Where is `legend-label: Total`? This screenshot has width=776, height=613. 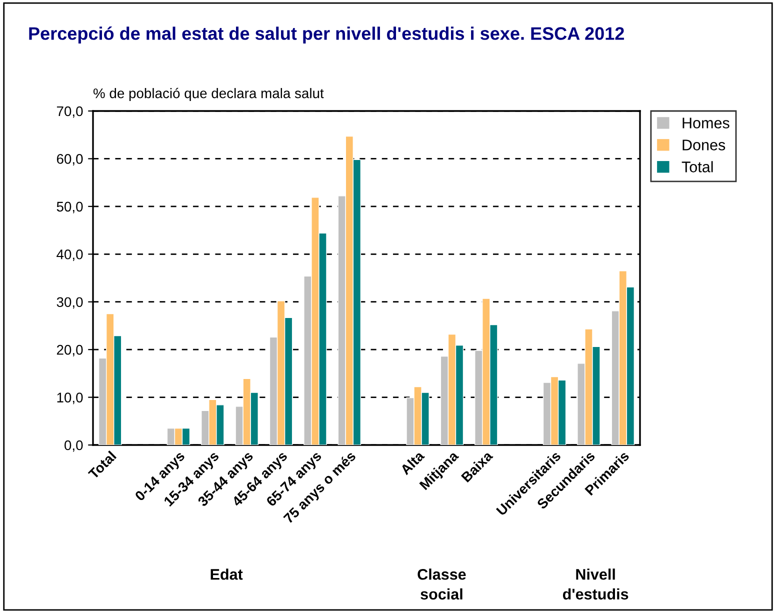 legend-label: Total is located at coordinates (697, 166).